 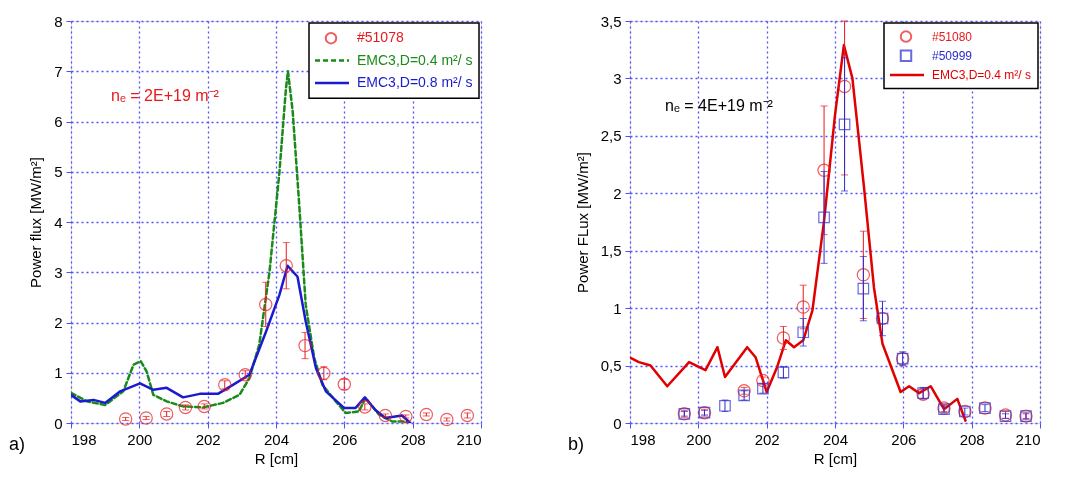 I want to click on annotation: nₑ = 4E+19 m⁻², so click(x=719, y=105).